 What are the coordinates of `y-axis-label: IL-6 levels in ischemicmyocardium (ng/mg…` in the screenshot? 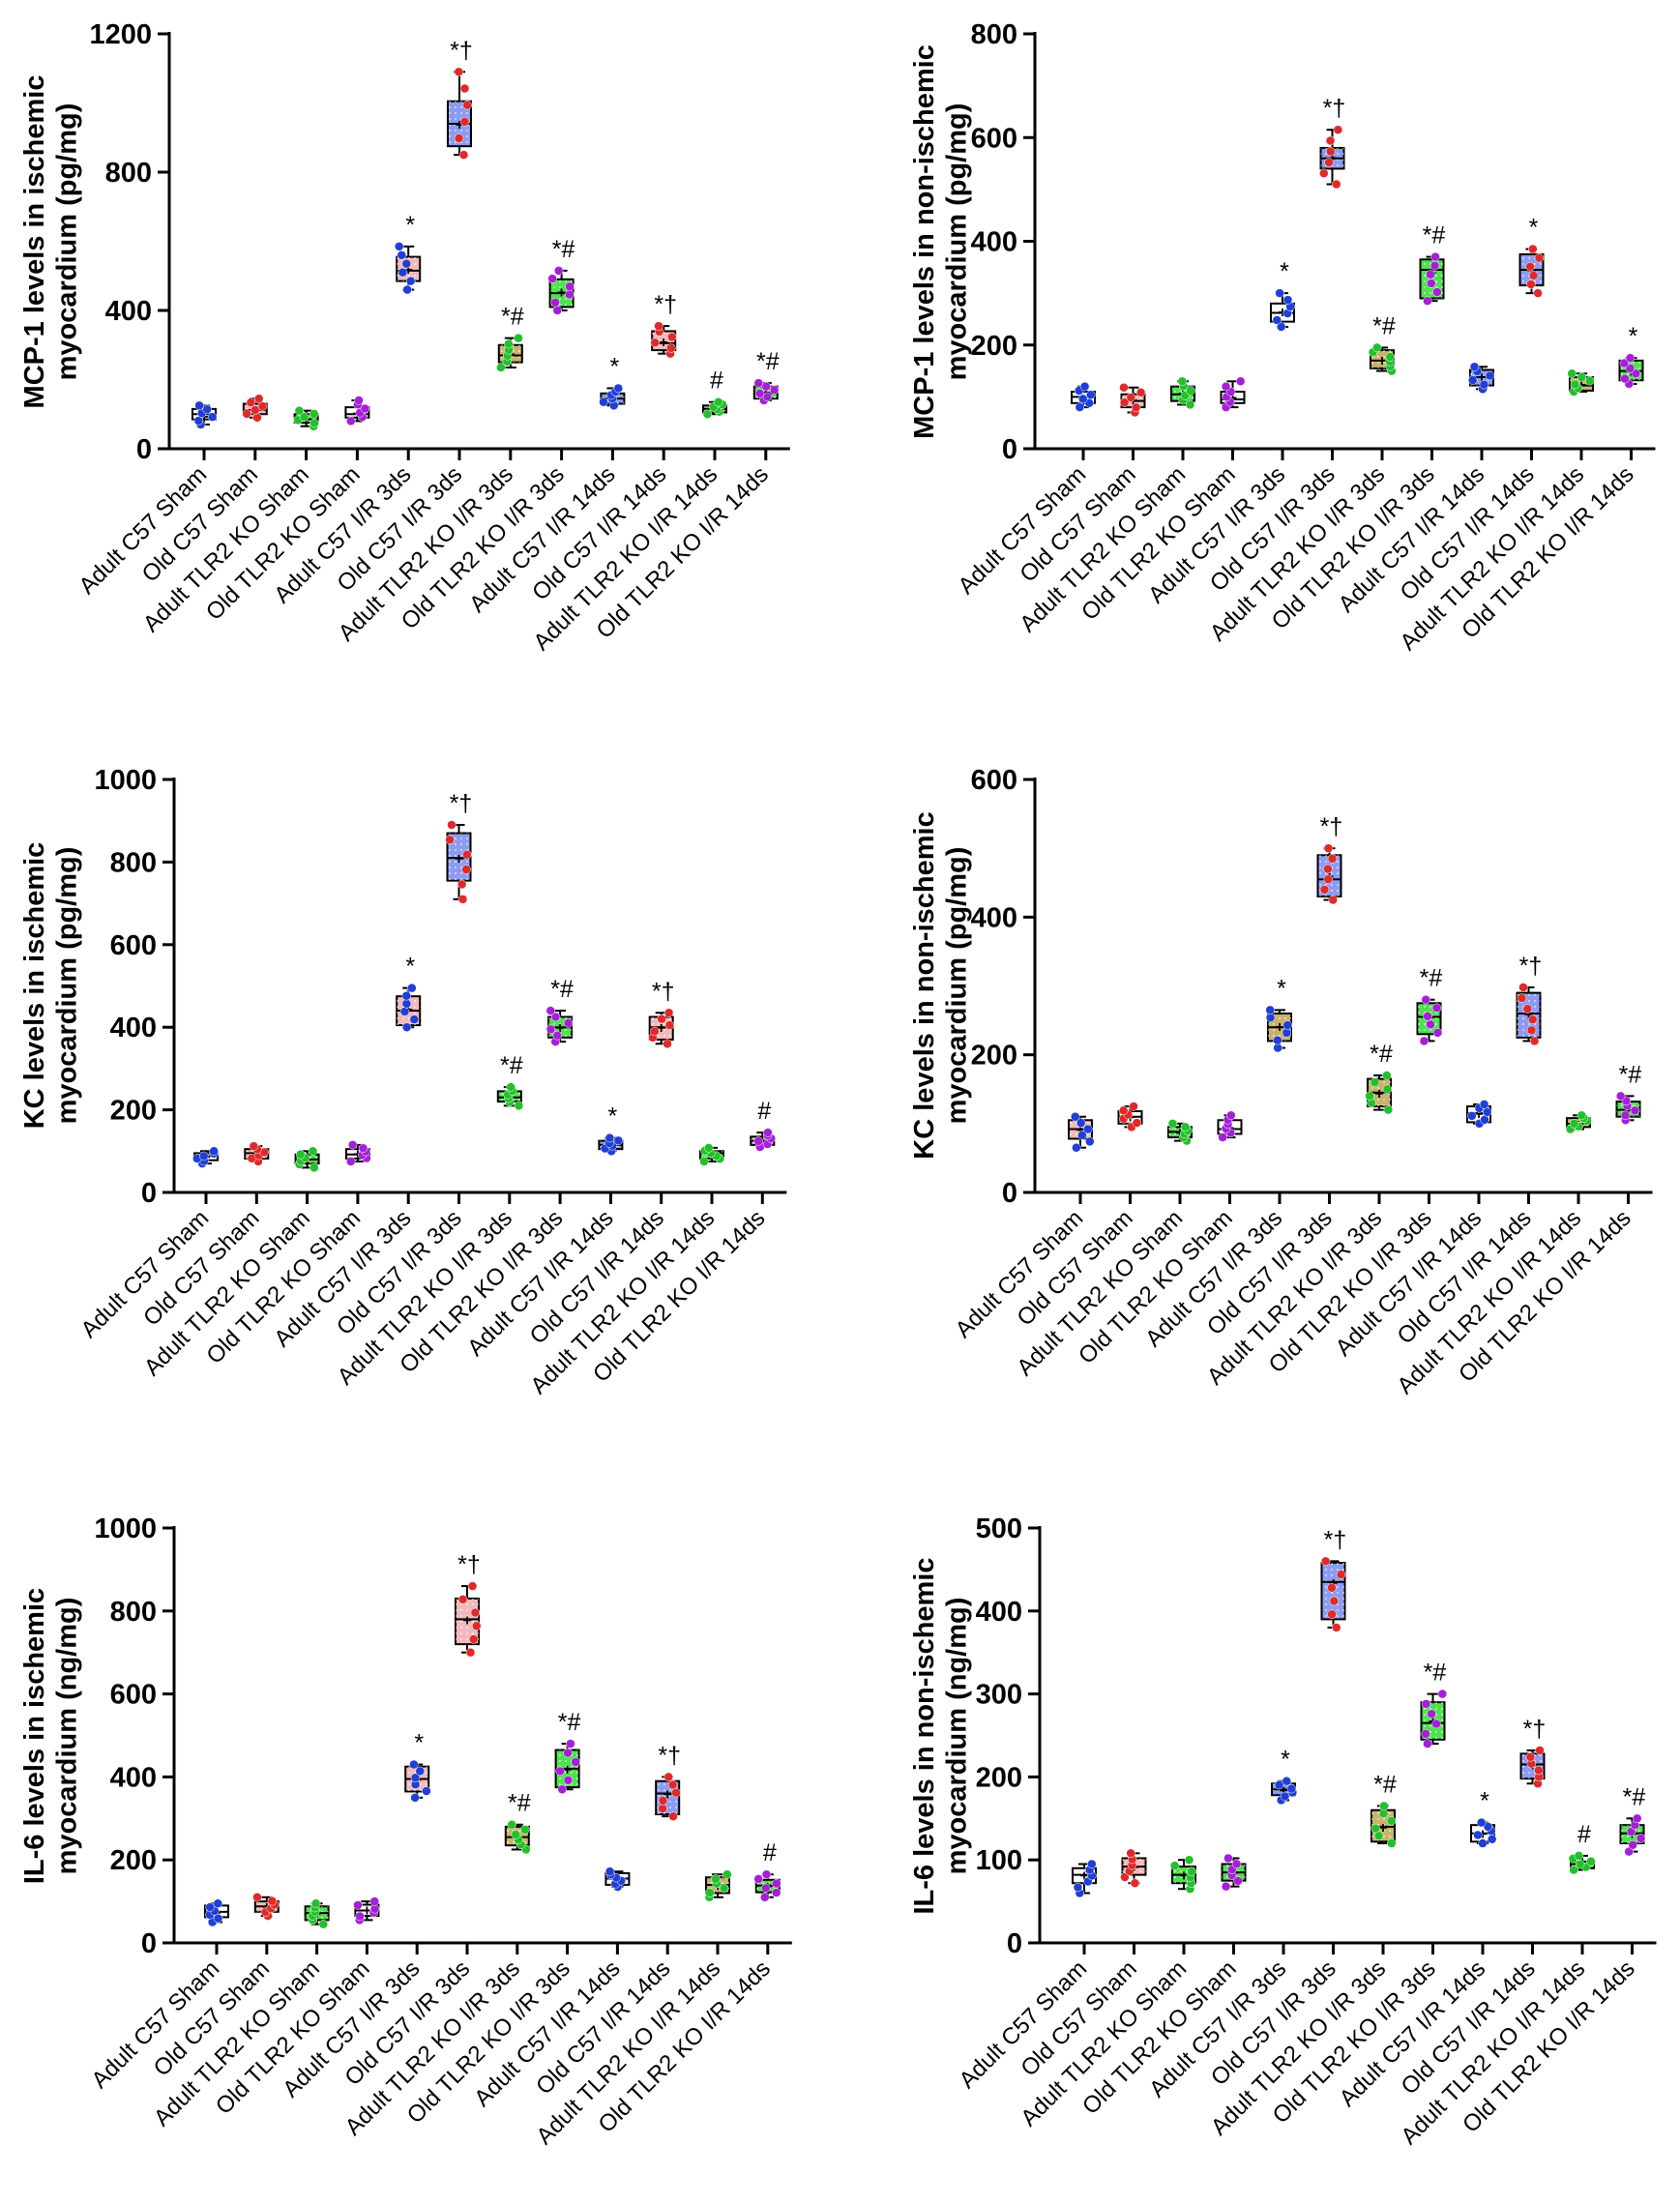 It's located at (51, 1736).